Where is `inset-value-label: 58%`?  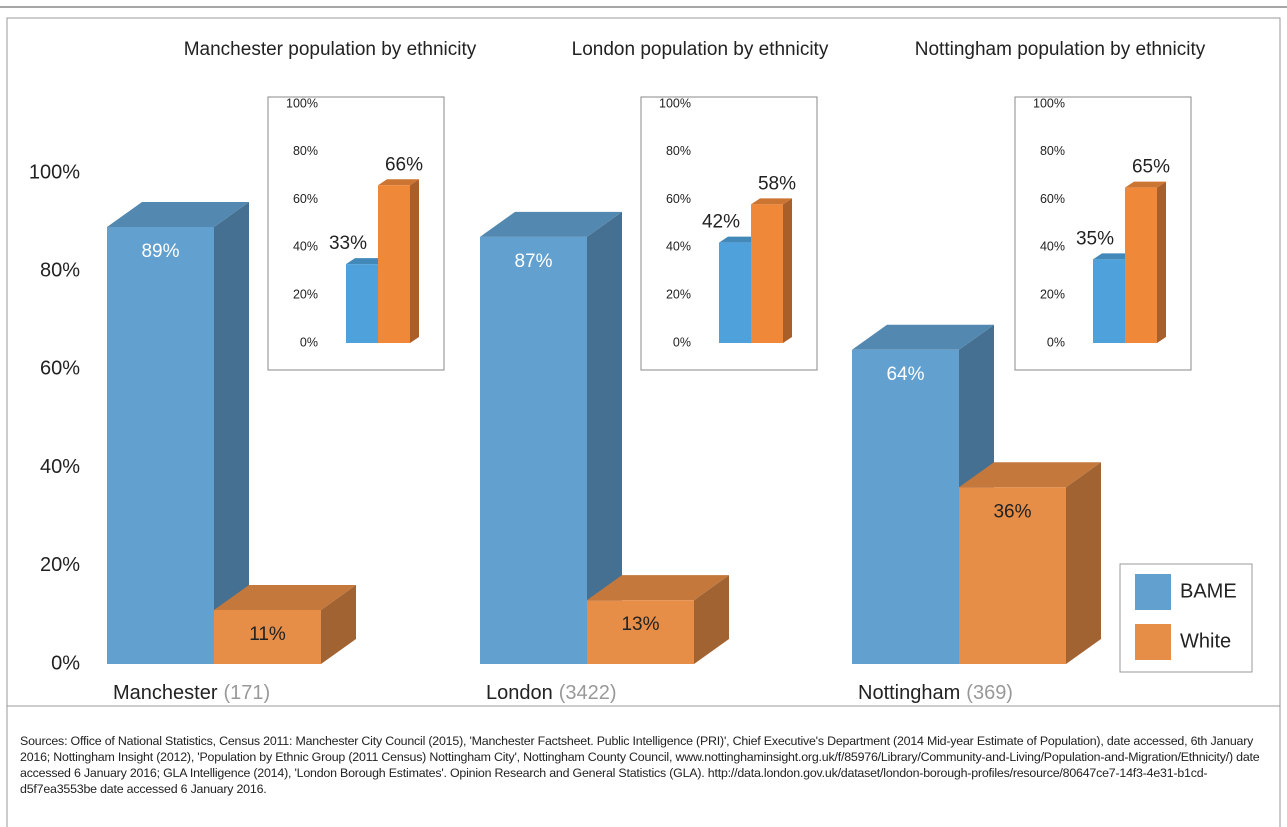
inset-value-label: 58% is located at coordinates (777, 183).